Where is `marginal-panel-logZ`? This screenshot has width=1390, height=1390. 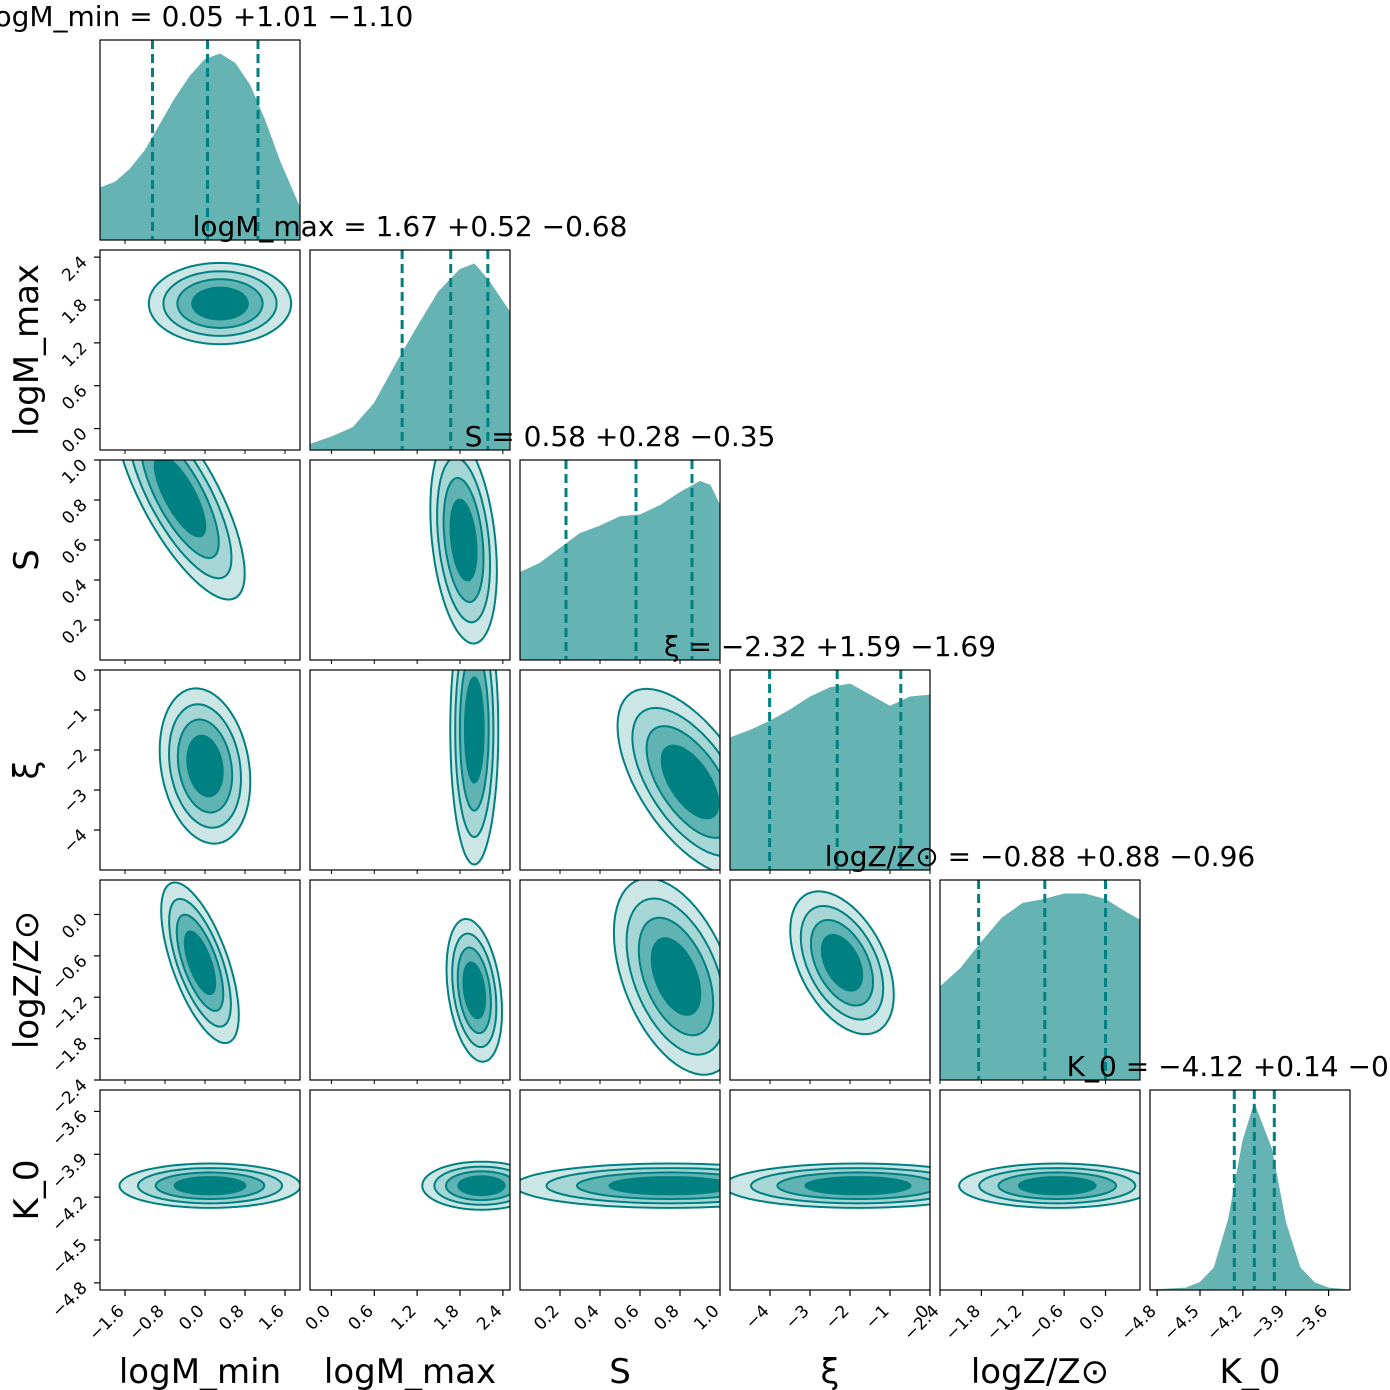 marginal-panel-logZ is located at coordinates (1040, 980).